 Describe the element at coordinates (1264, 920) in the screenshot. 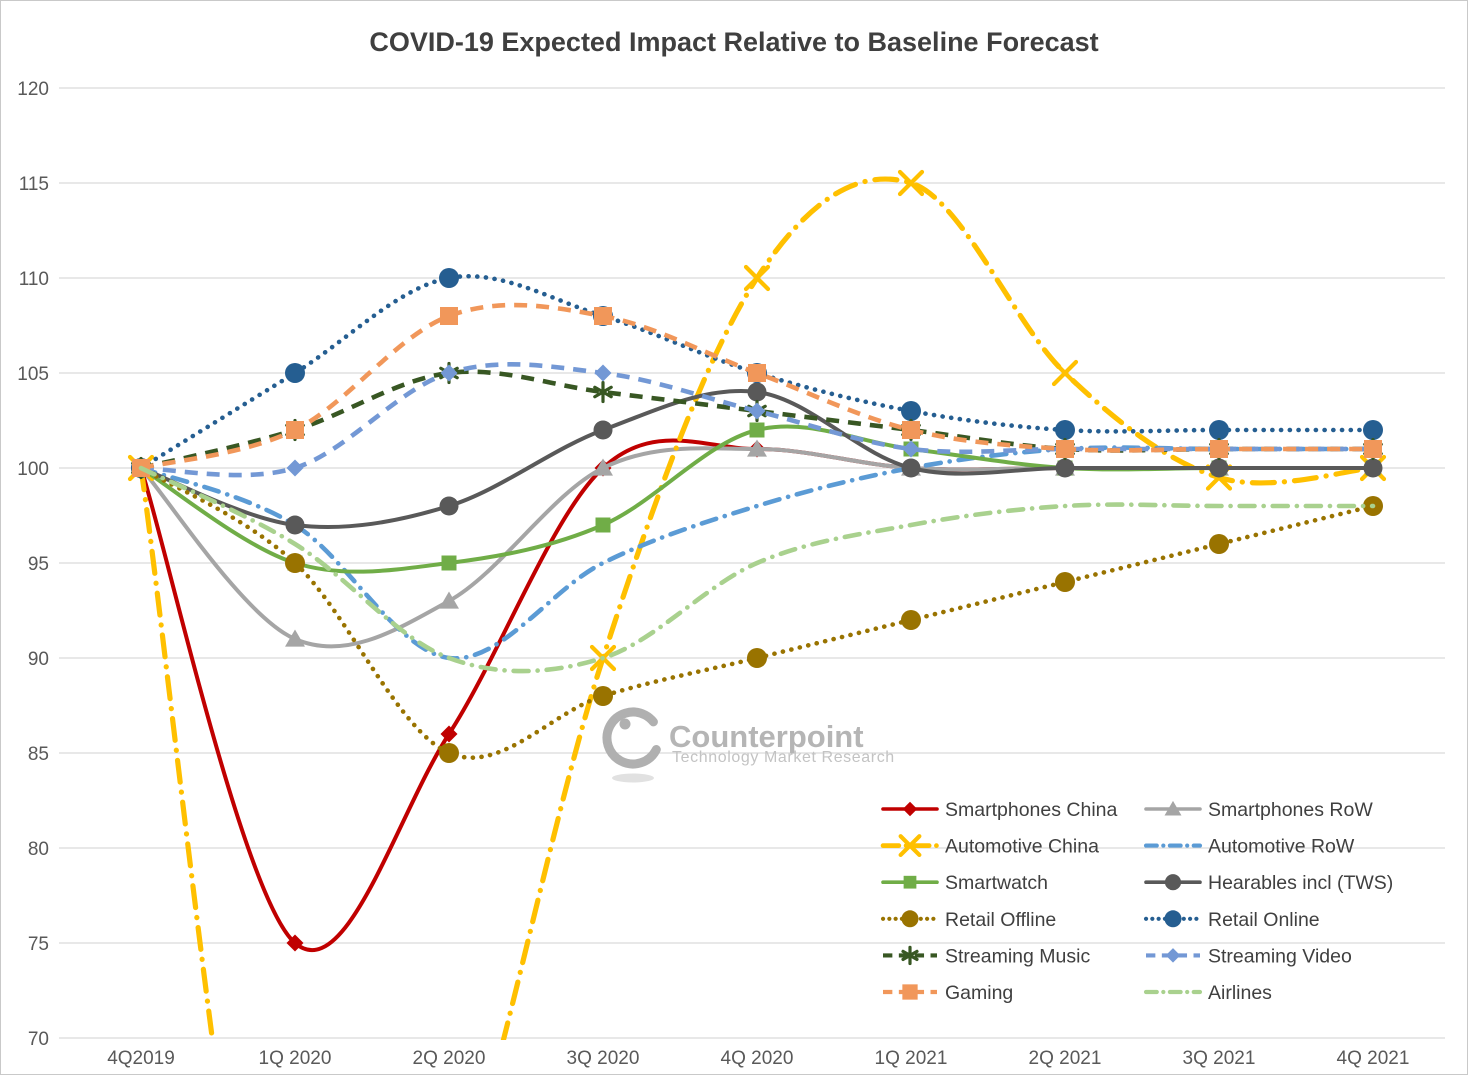

I see `legend-label-retail-online: Retail Online` at that location.